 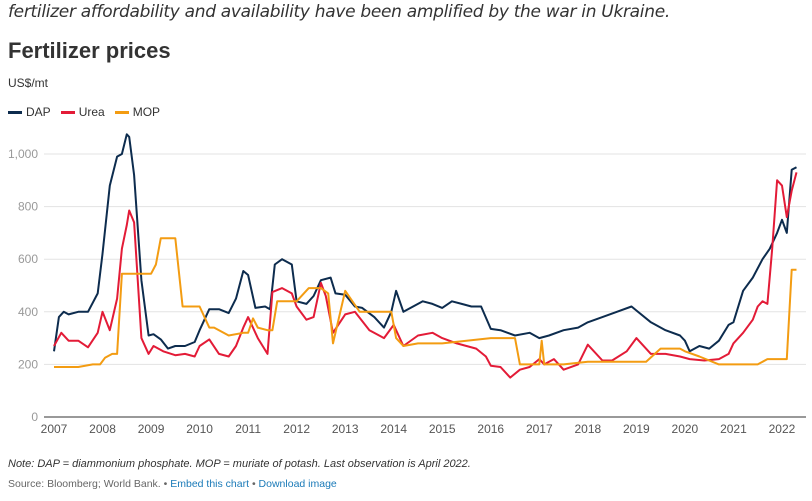 What do you see at coordinates (84, 484) in the screenshot?
I see `source-text: Source: Bloomberg; World Bank.` at bounding box center [84, 484].